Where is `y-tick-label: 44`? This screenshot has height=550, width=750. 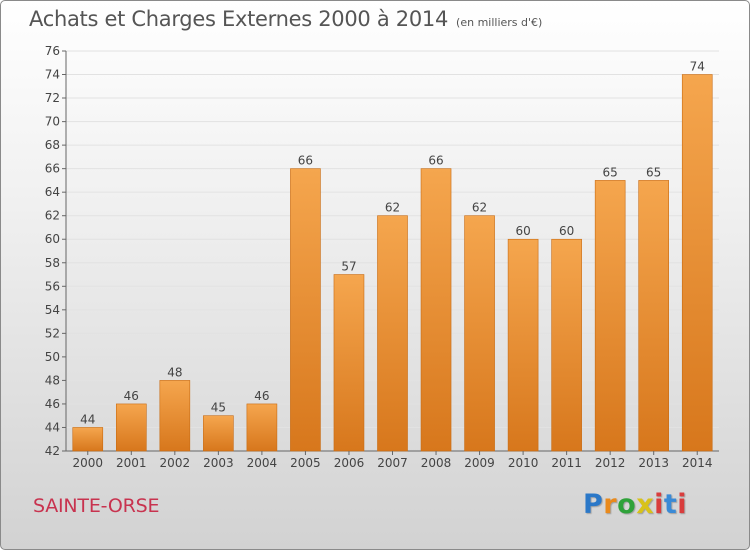
y-tick-label: 44 is located at coordinates (52, 427).